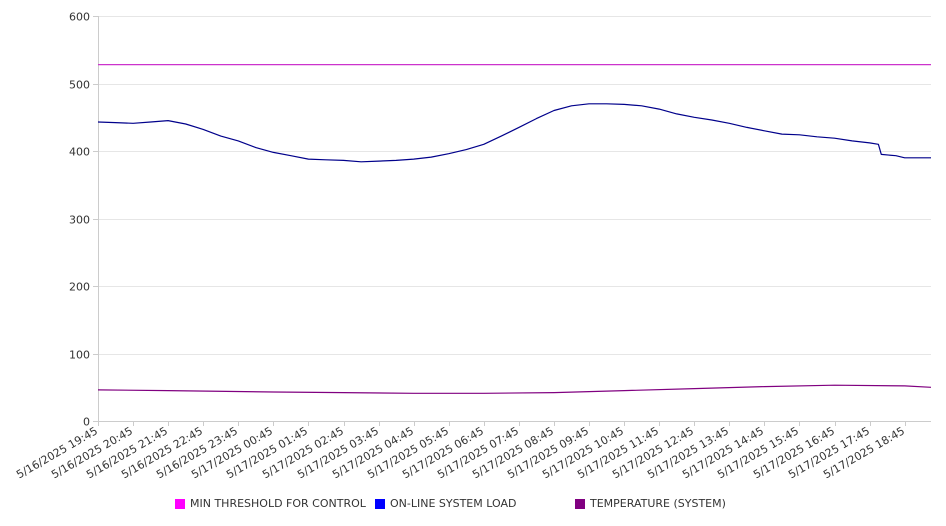  I want to click on legend-label: MIN THRESHOLD FOR CONTROL, so click(278, 503).